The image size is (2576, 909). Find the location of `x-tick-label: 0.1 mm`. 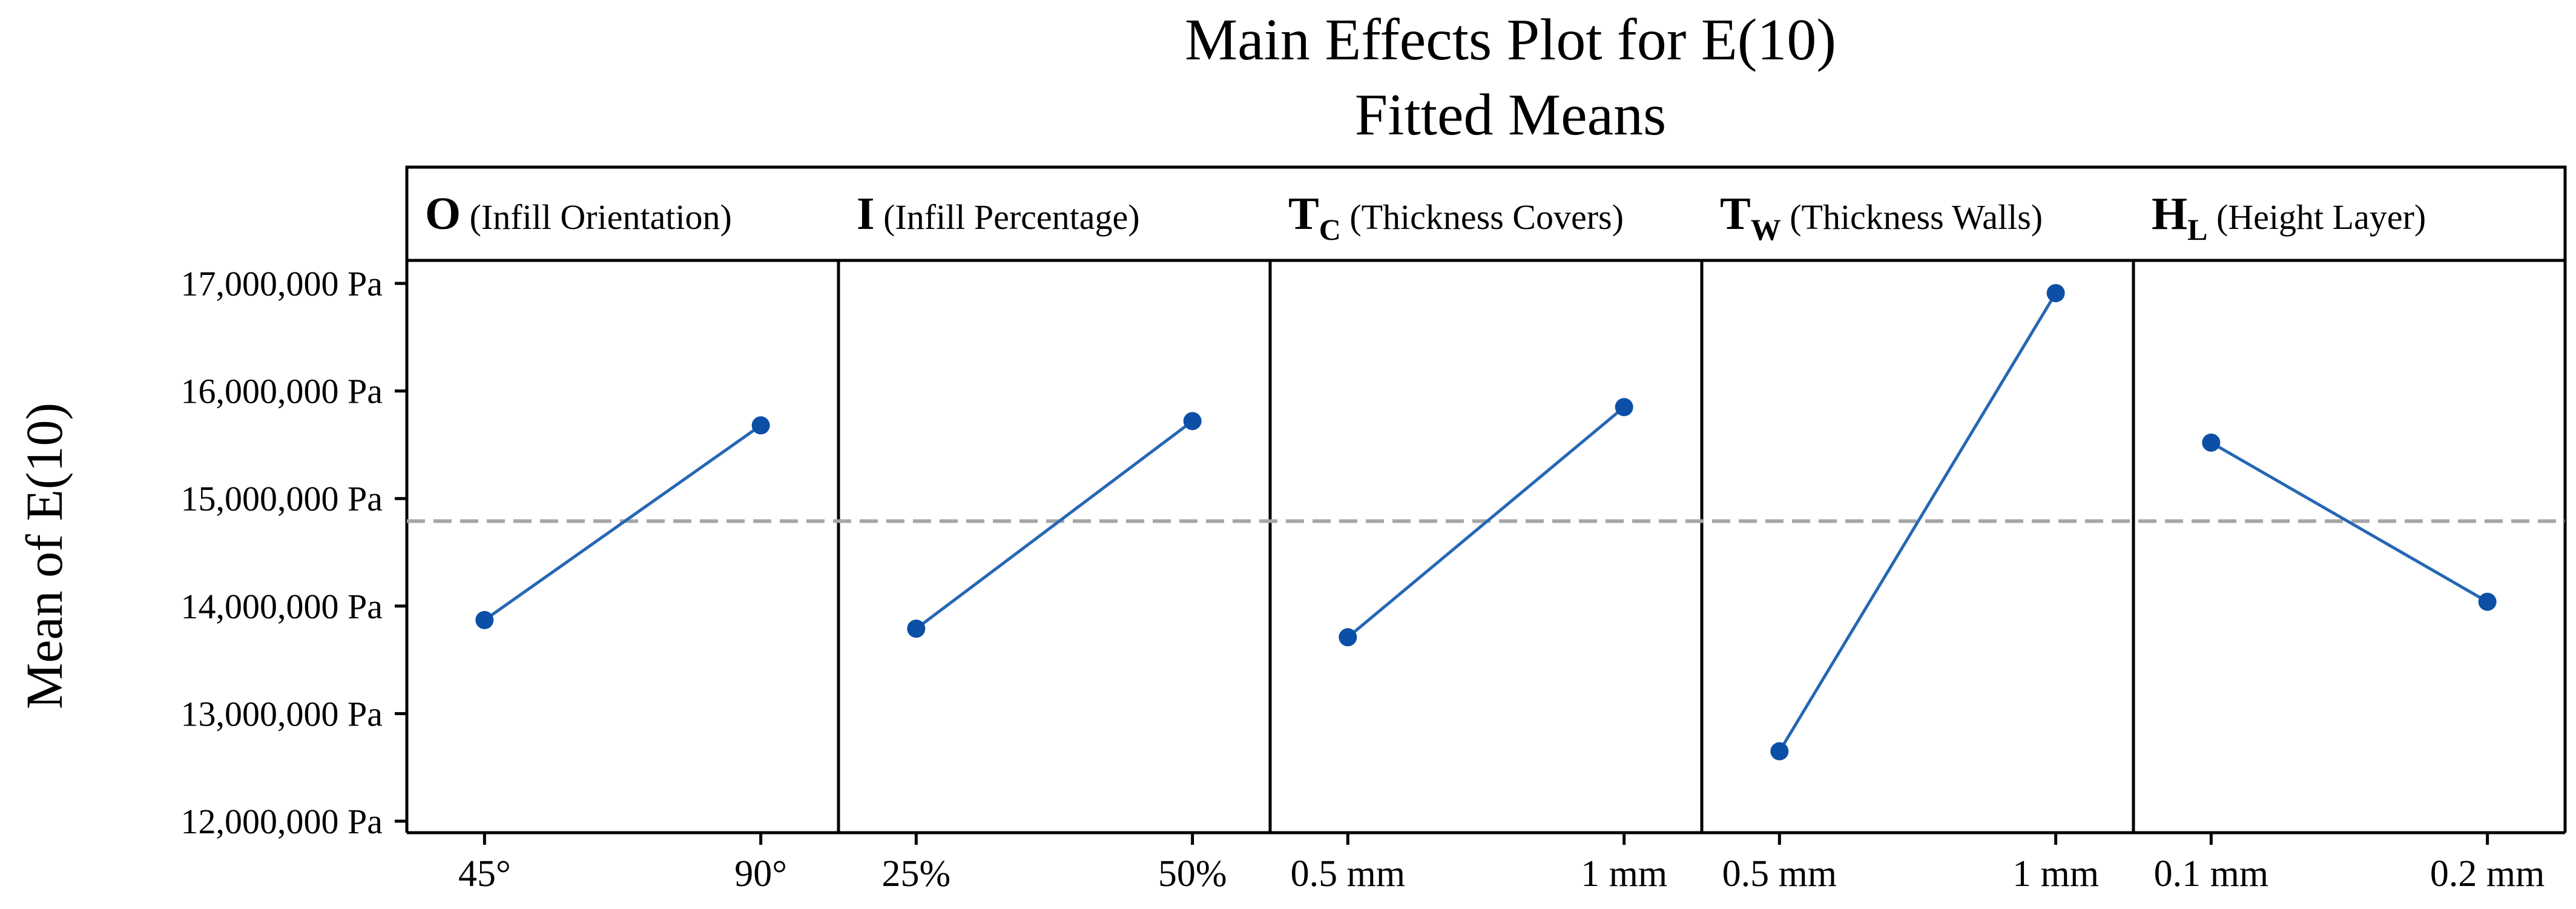

x-tick-label: 0.1 mm is located at coordinates (2211, 873).